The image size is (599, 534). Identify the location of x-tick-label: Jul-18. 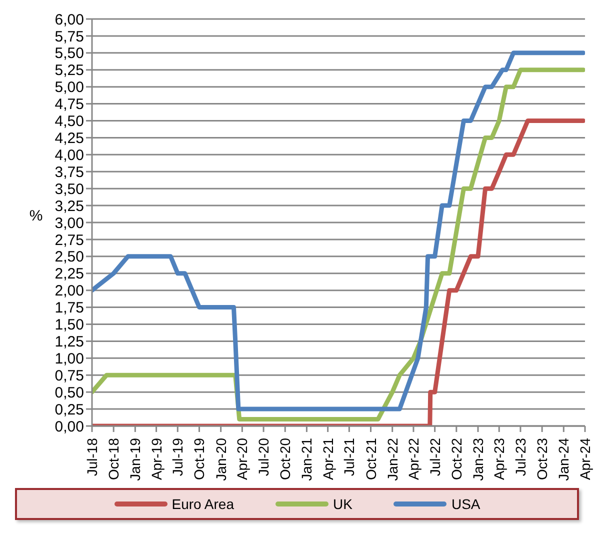
(92, 457).